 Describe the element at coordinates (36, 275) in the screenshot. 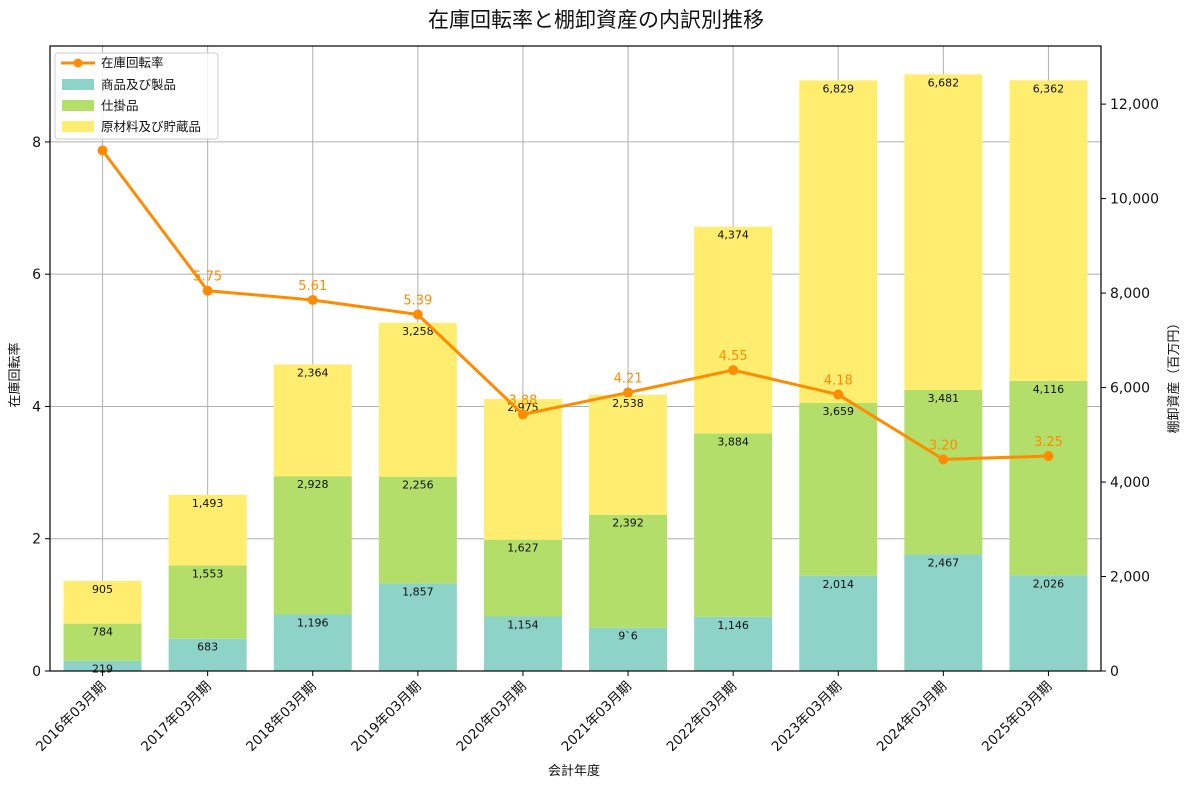

I see `y-left-tick-label: 6` at that location.